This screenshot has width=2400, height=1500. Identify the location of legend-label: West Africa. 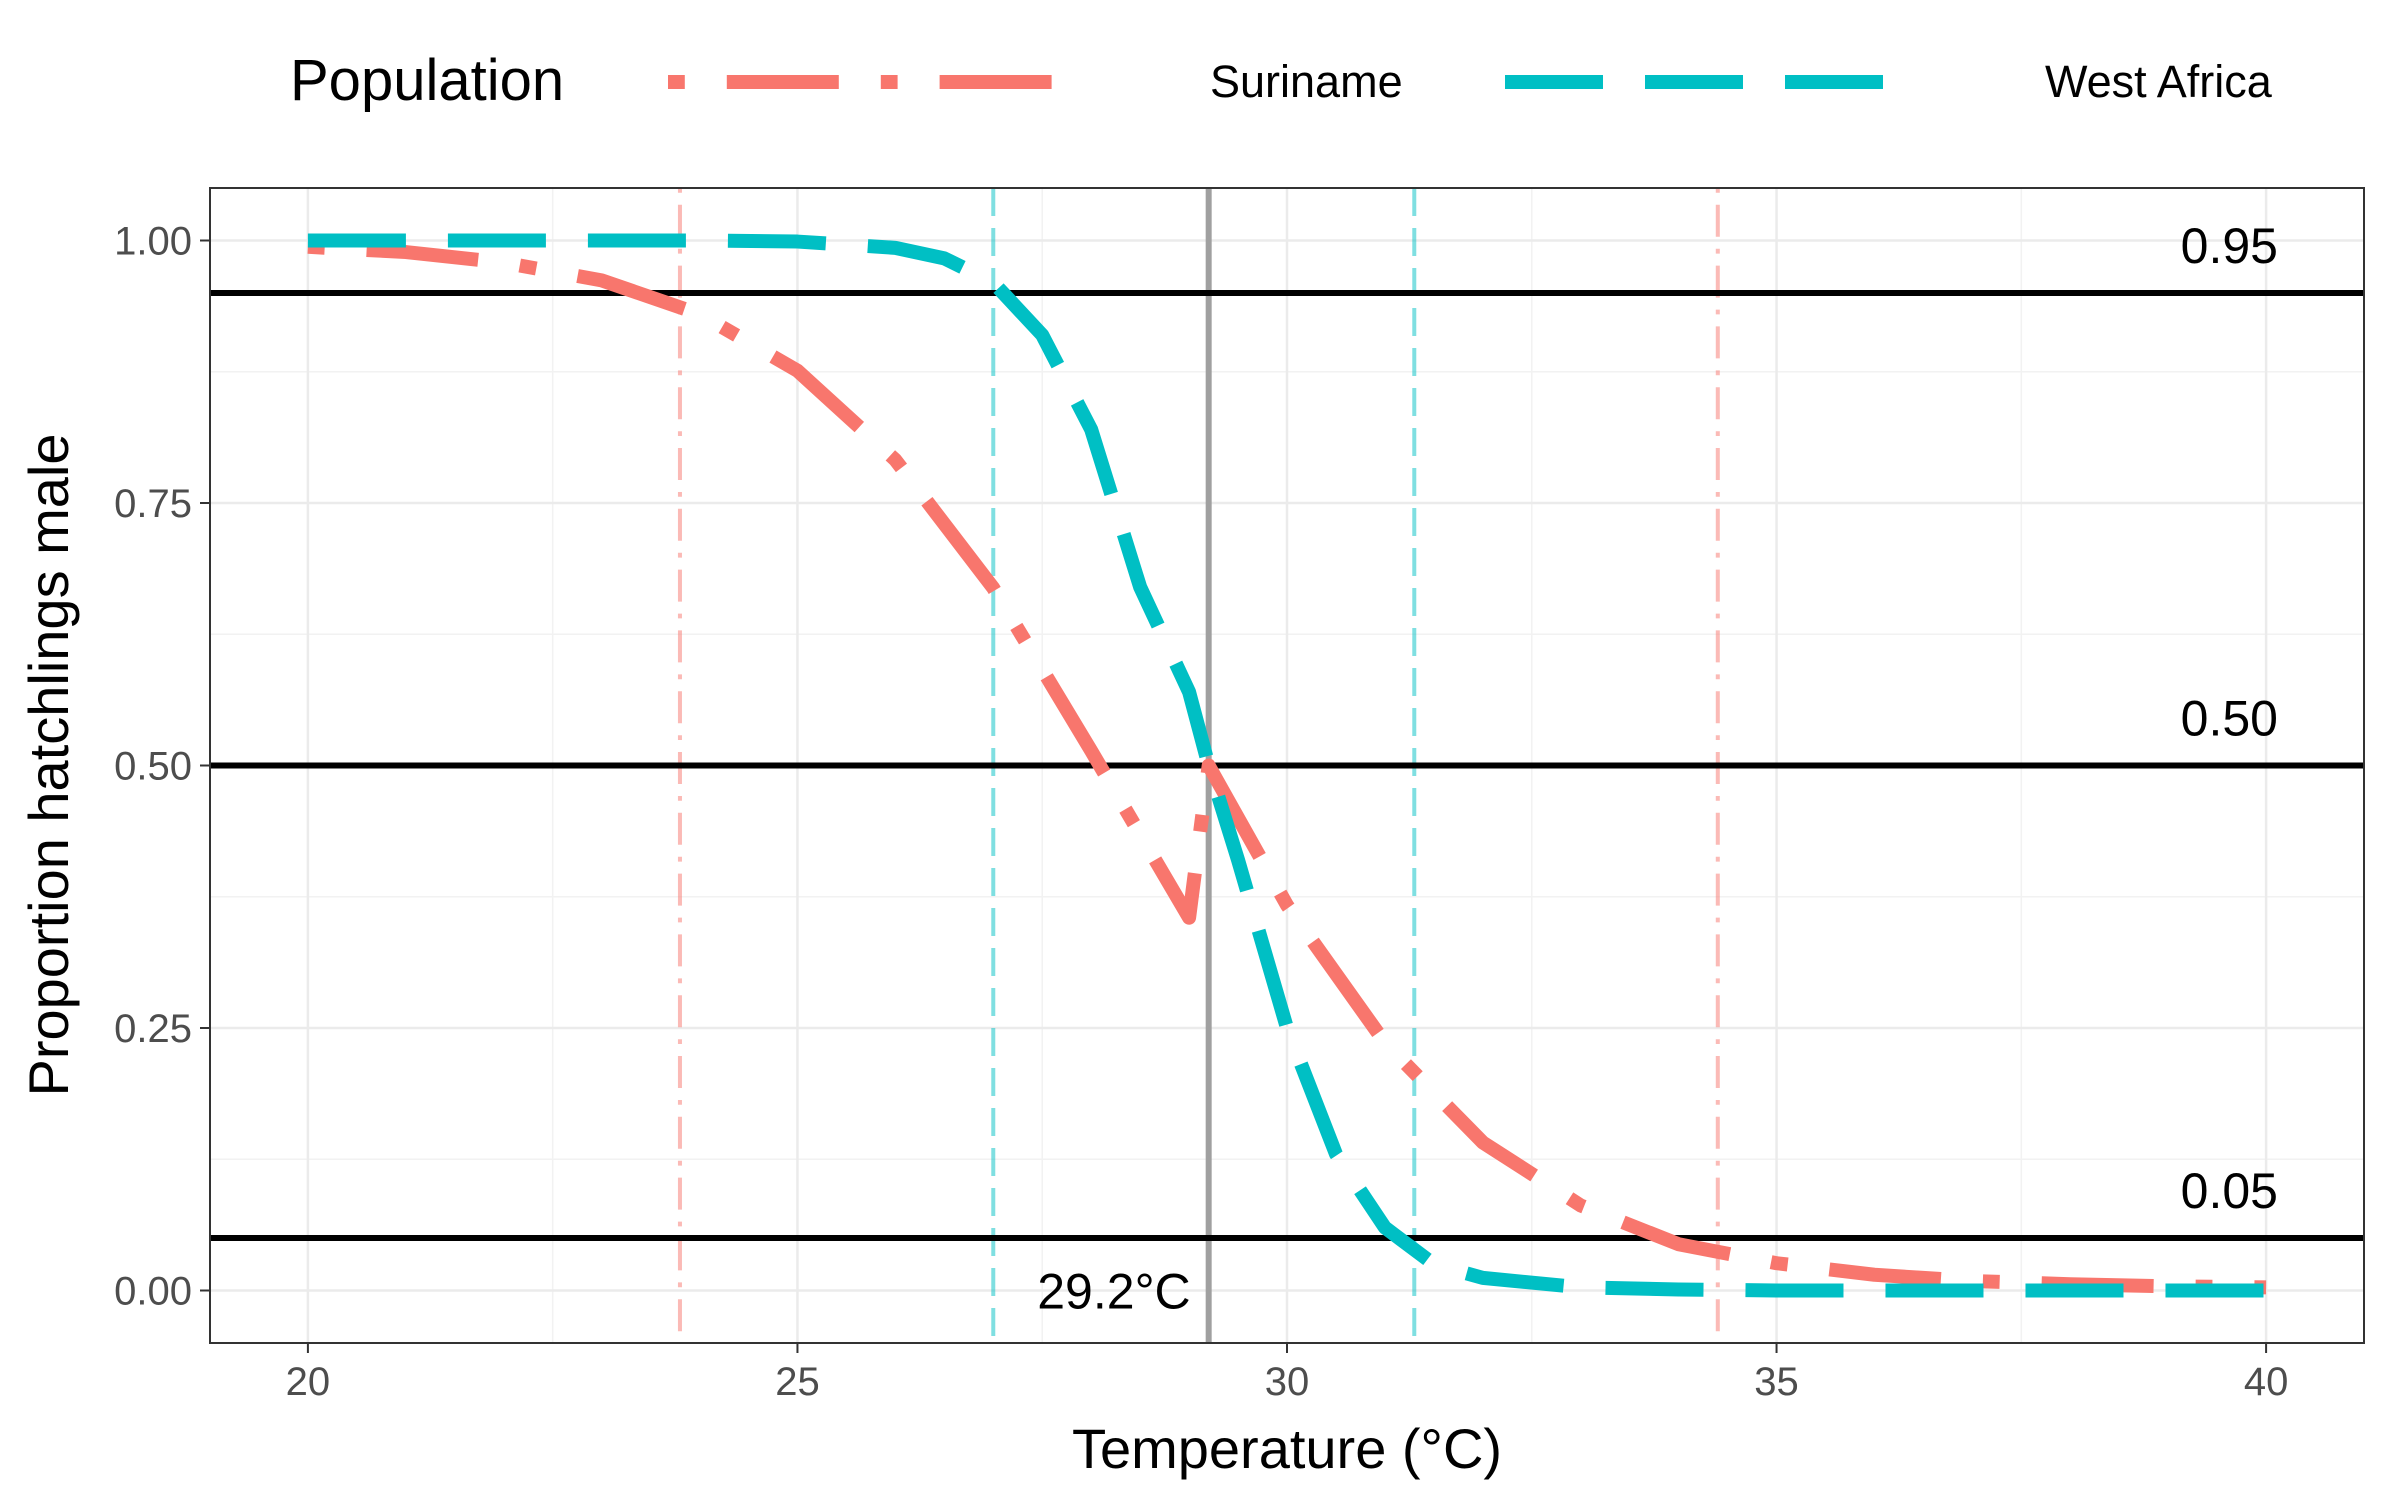
(2159, 81).